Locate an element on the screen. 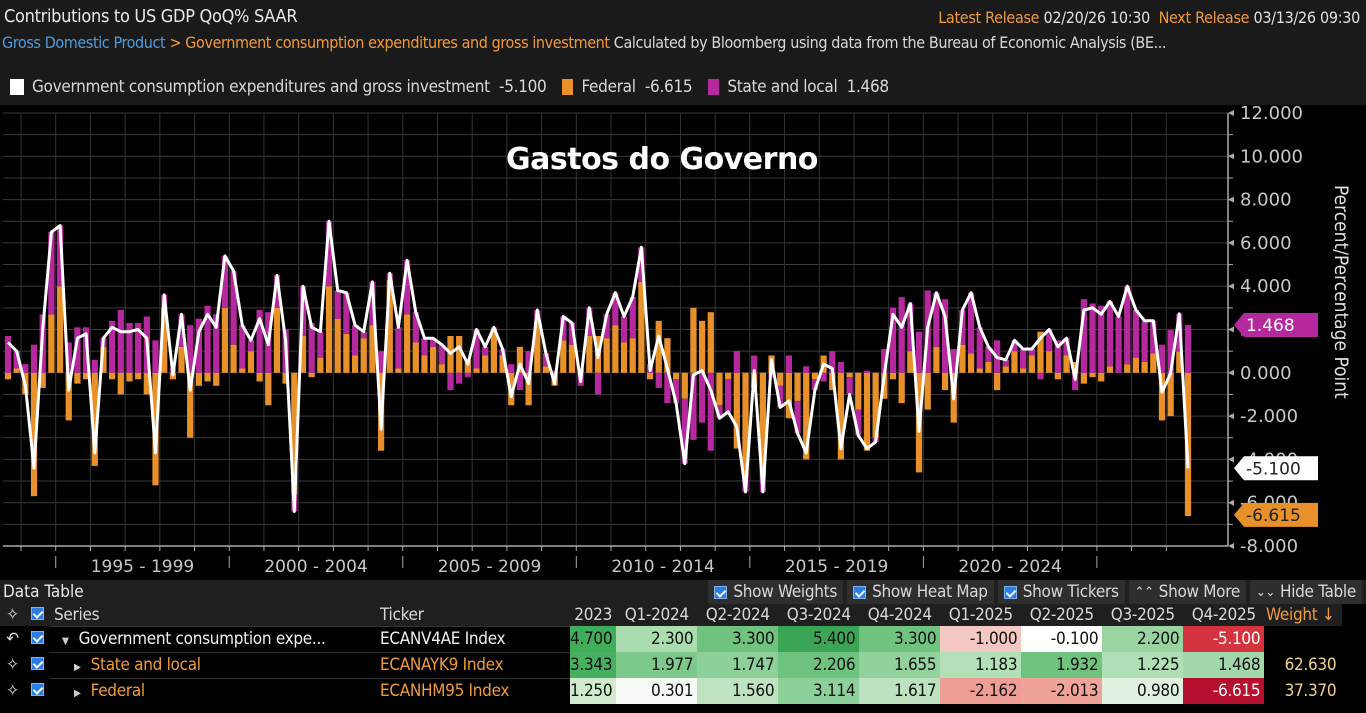 This screenshot has width=1366, height=713. column-header-period: Q3-2024 is located at coordinates (819, 615).